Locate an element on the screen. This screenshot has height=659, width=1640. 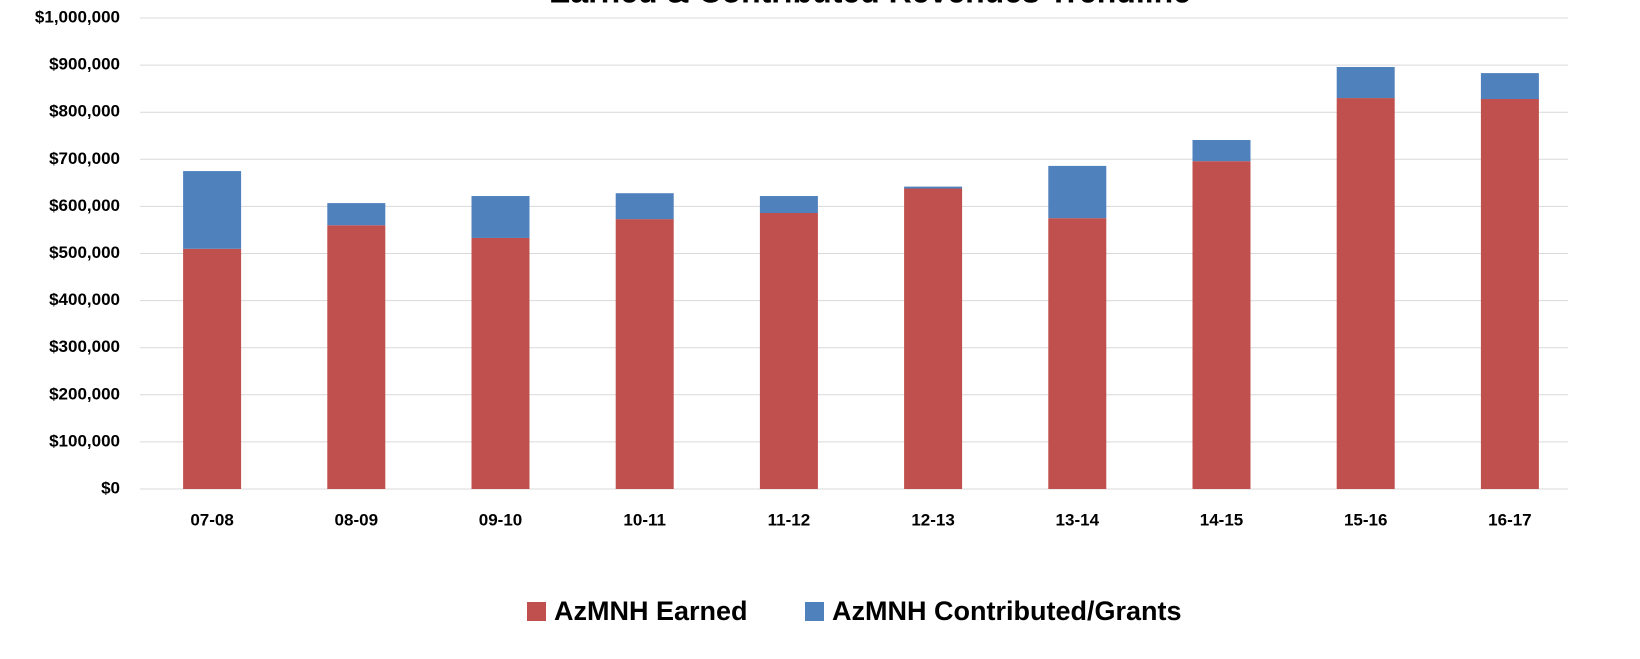
y-tick-label: $800,000 is located at coordinates (84, 111).